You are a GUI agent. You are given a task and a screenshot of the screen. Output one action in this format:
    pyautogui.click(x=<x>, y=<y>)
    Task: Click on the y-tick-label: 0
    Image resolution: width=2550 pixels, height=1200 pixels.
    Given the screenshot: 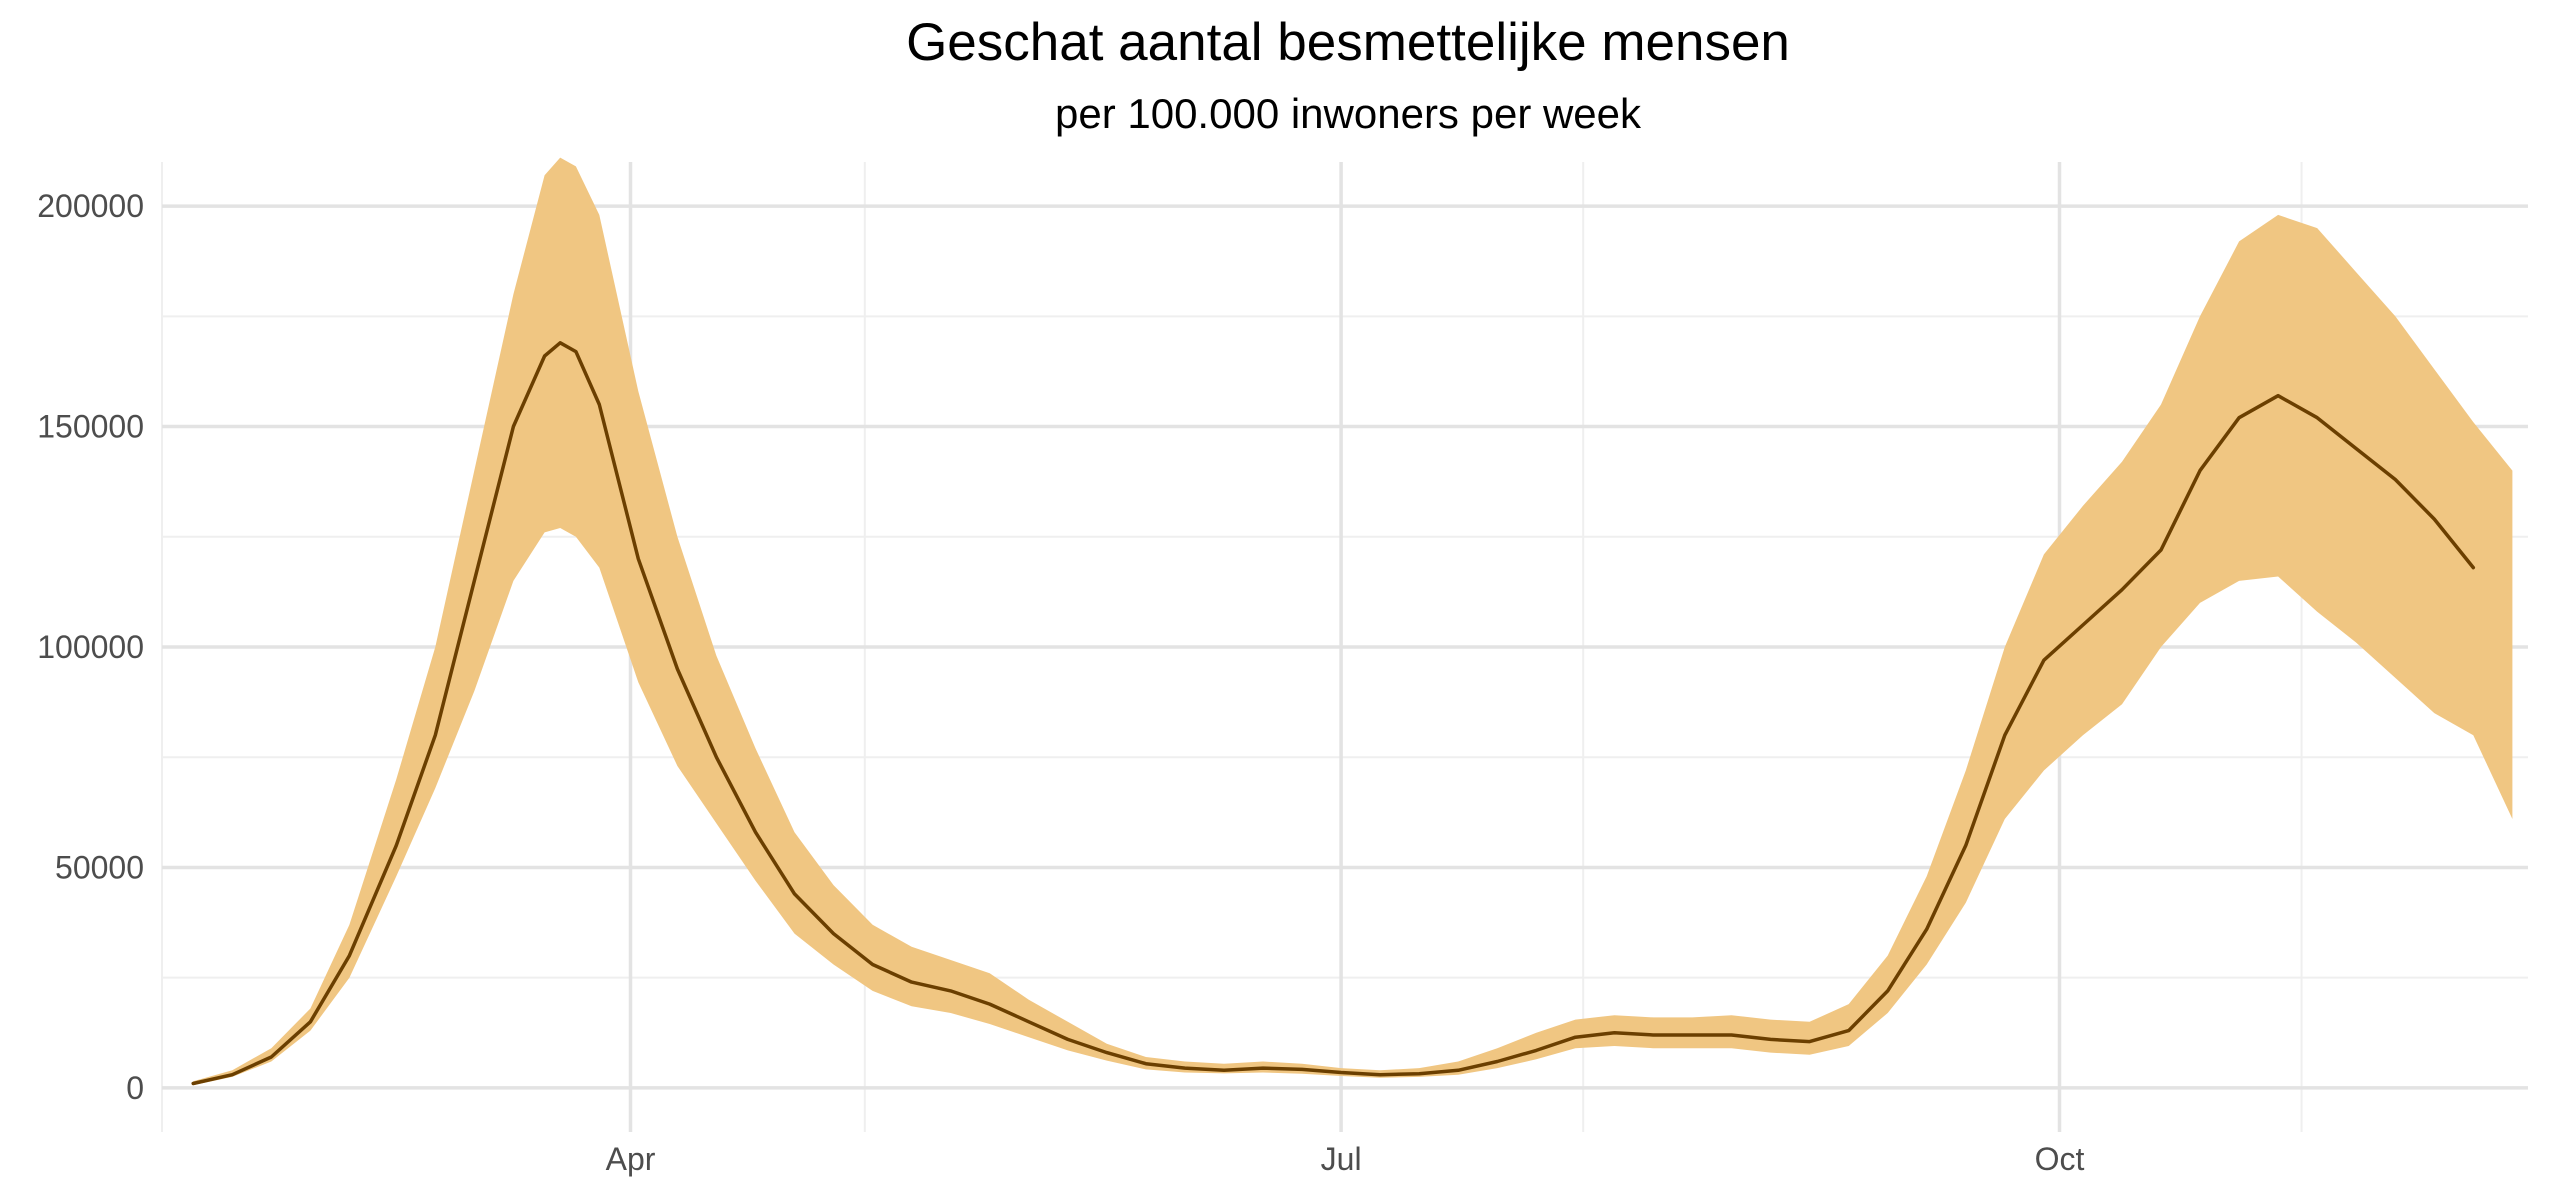 What is the action you would take?
    pyautogui.click(x=135, y=1088)
    